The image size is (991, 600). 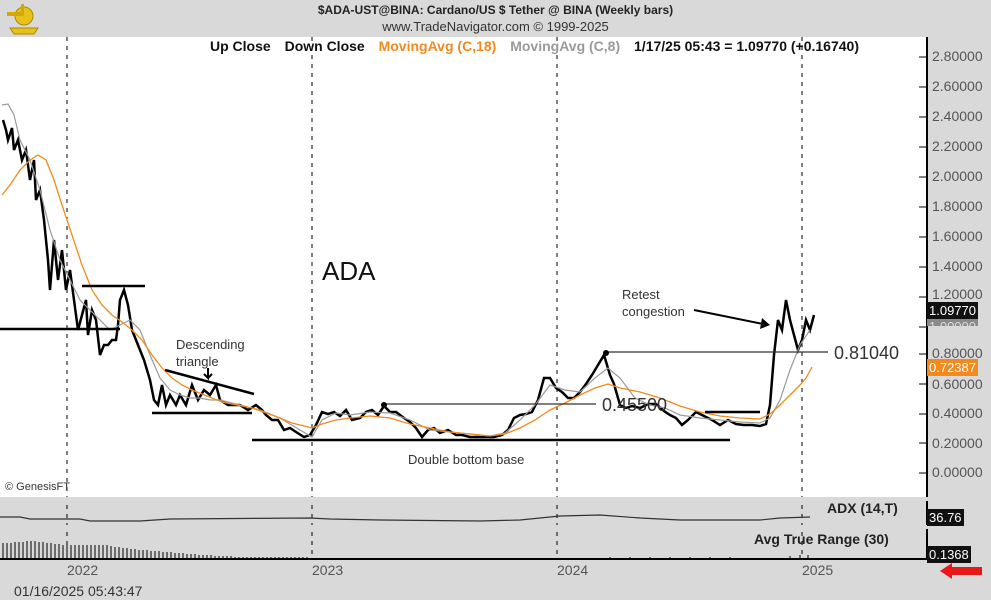 What do you see at coordinates (240, 46) in the screenshot?
I see `legend-up-close: Up Close` at bounding box center [240, 46].